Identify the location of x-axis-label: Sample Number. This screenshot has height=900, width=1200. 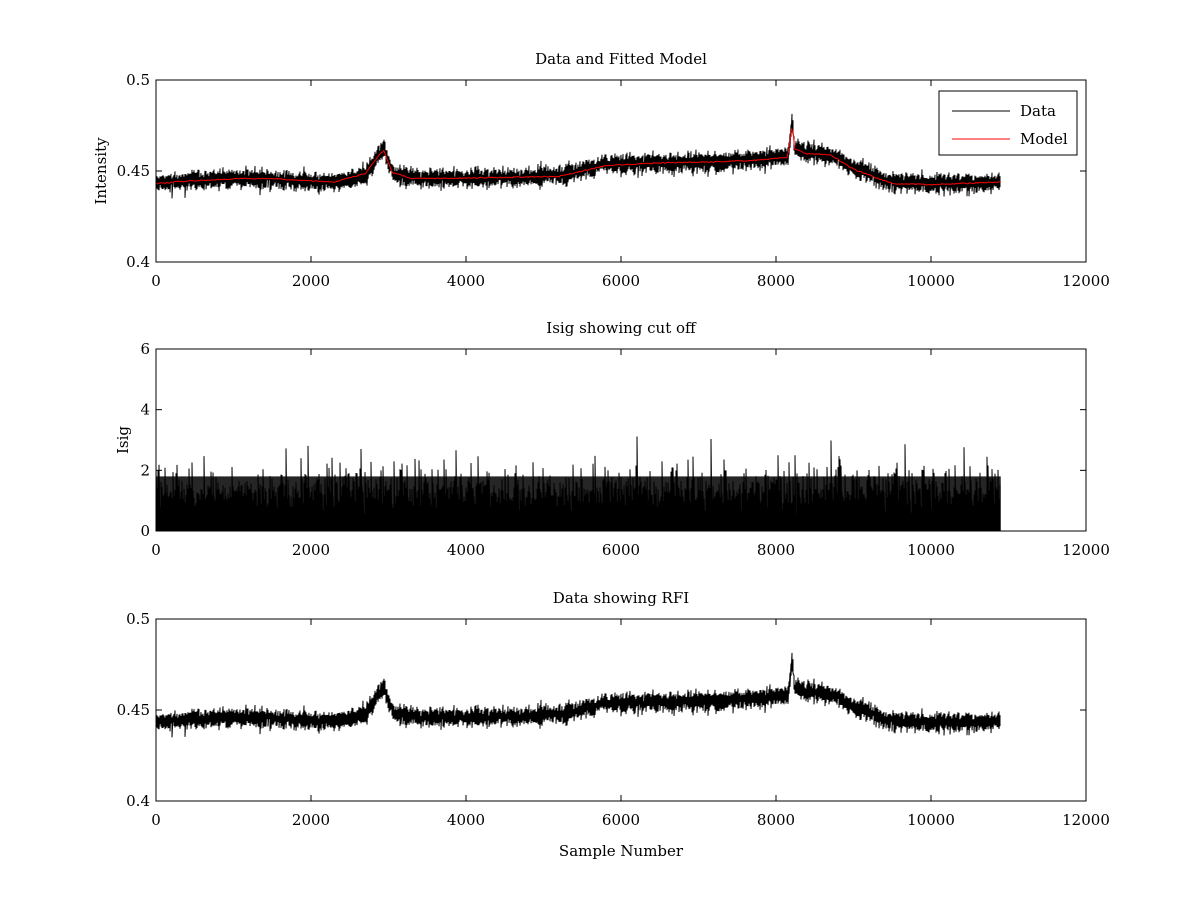
(621, 851).